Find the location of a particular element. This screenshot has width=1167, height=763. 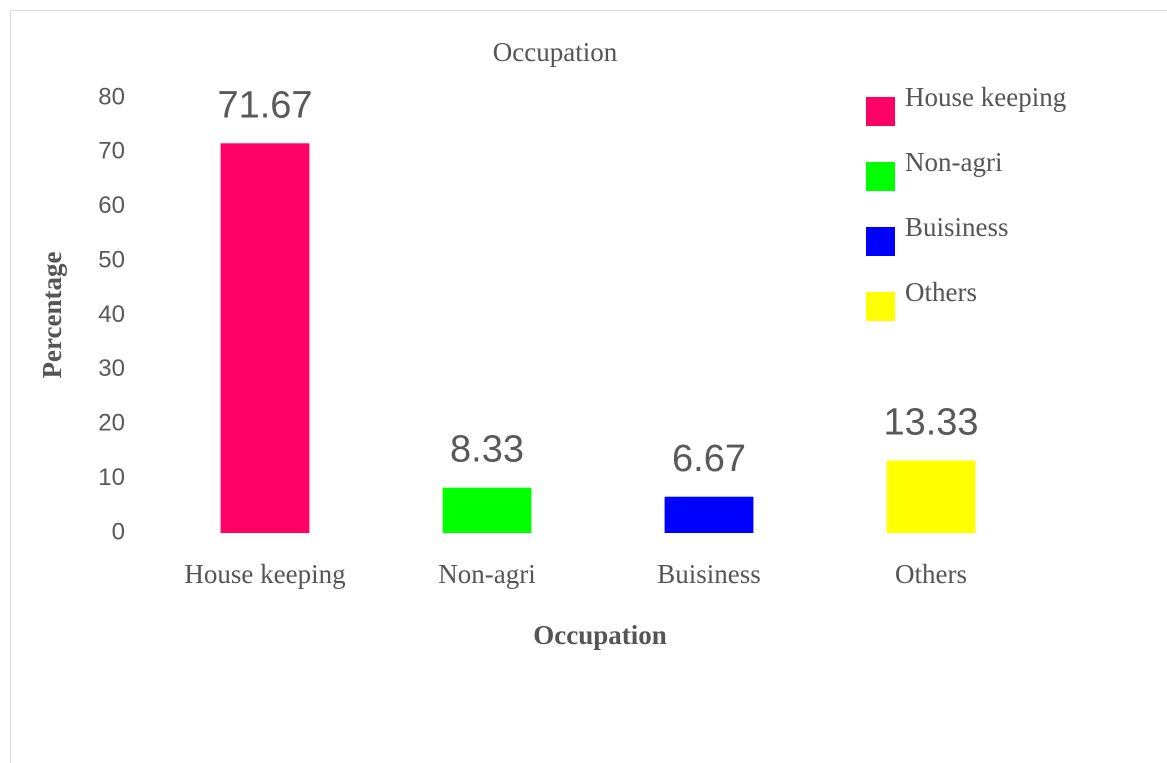

data-label: 71.67 is located at coordinates (264, 105).